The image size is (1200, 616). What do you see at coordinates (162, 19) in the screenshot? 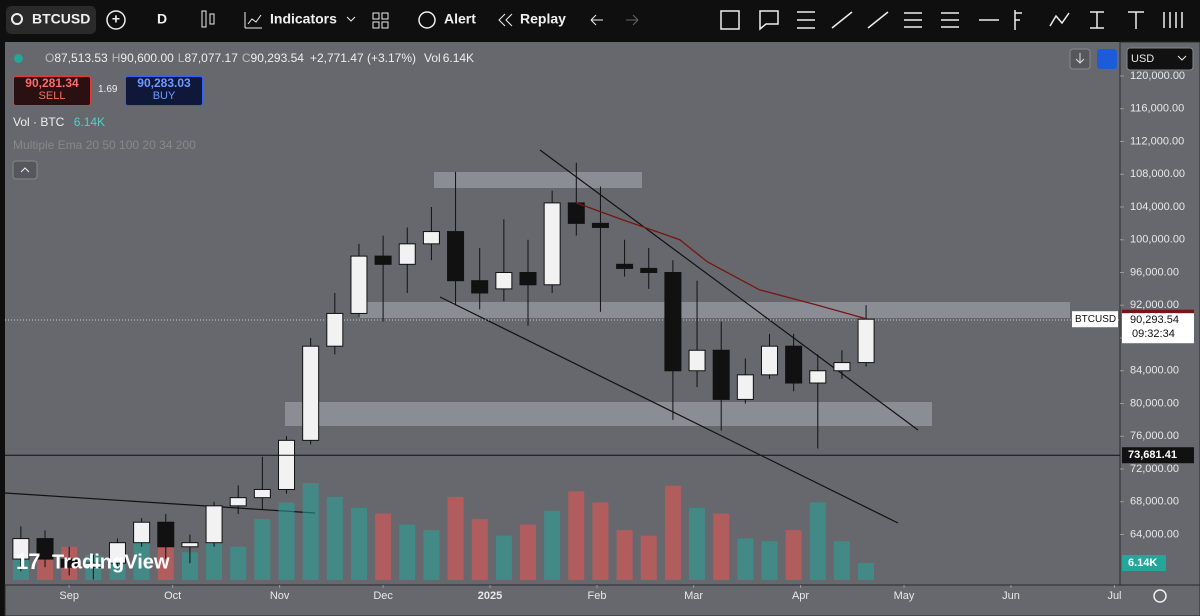
I see `interval: D` at bounding box center [162, 19].